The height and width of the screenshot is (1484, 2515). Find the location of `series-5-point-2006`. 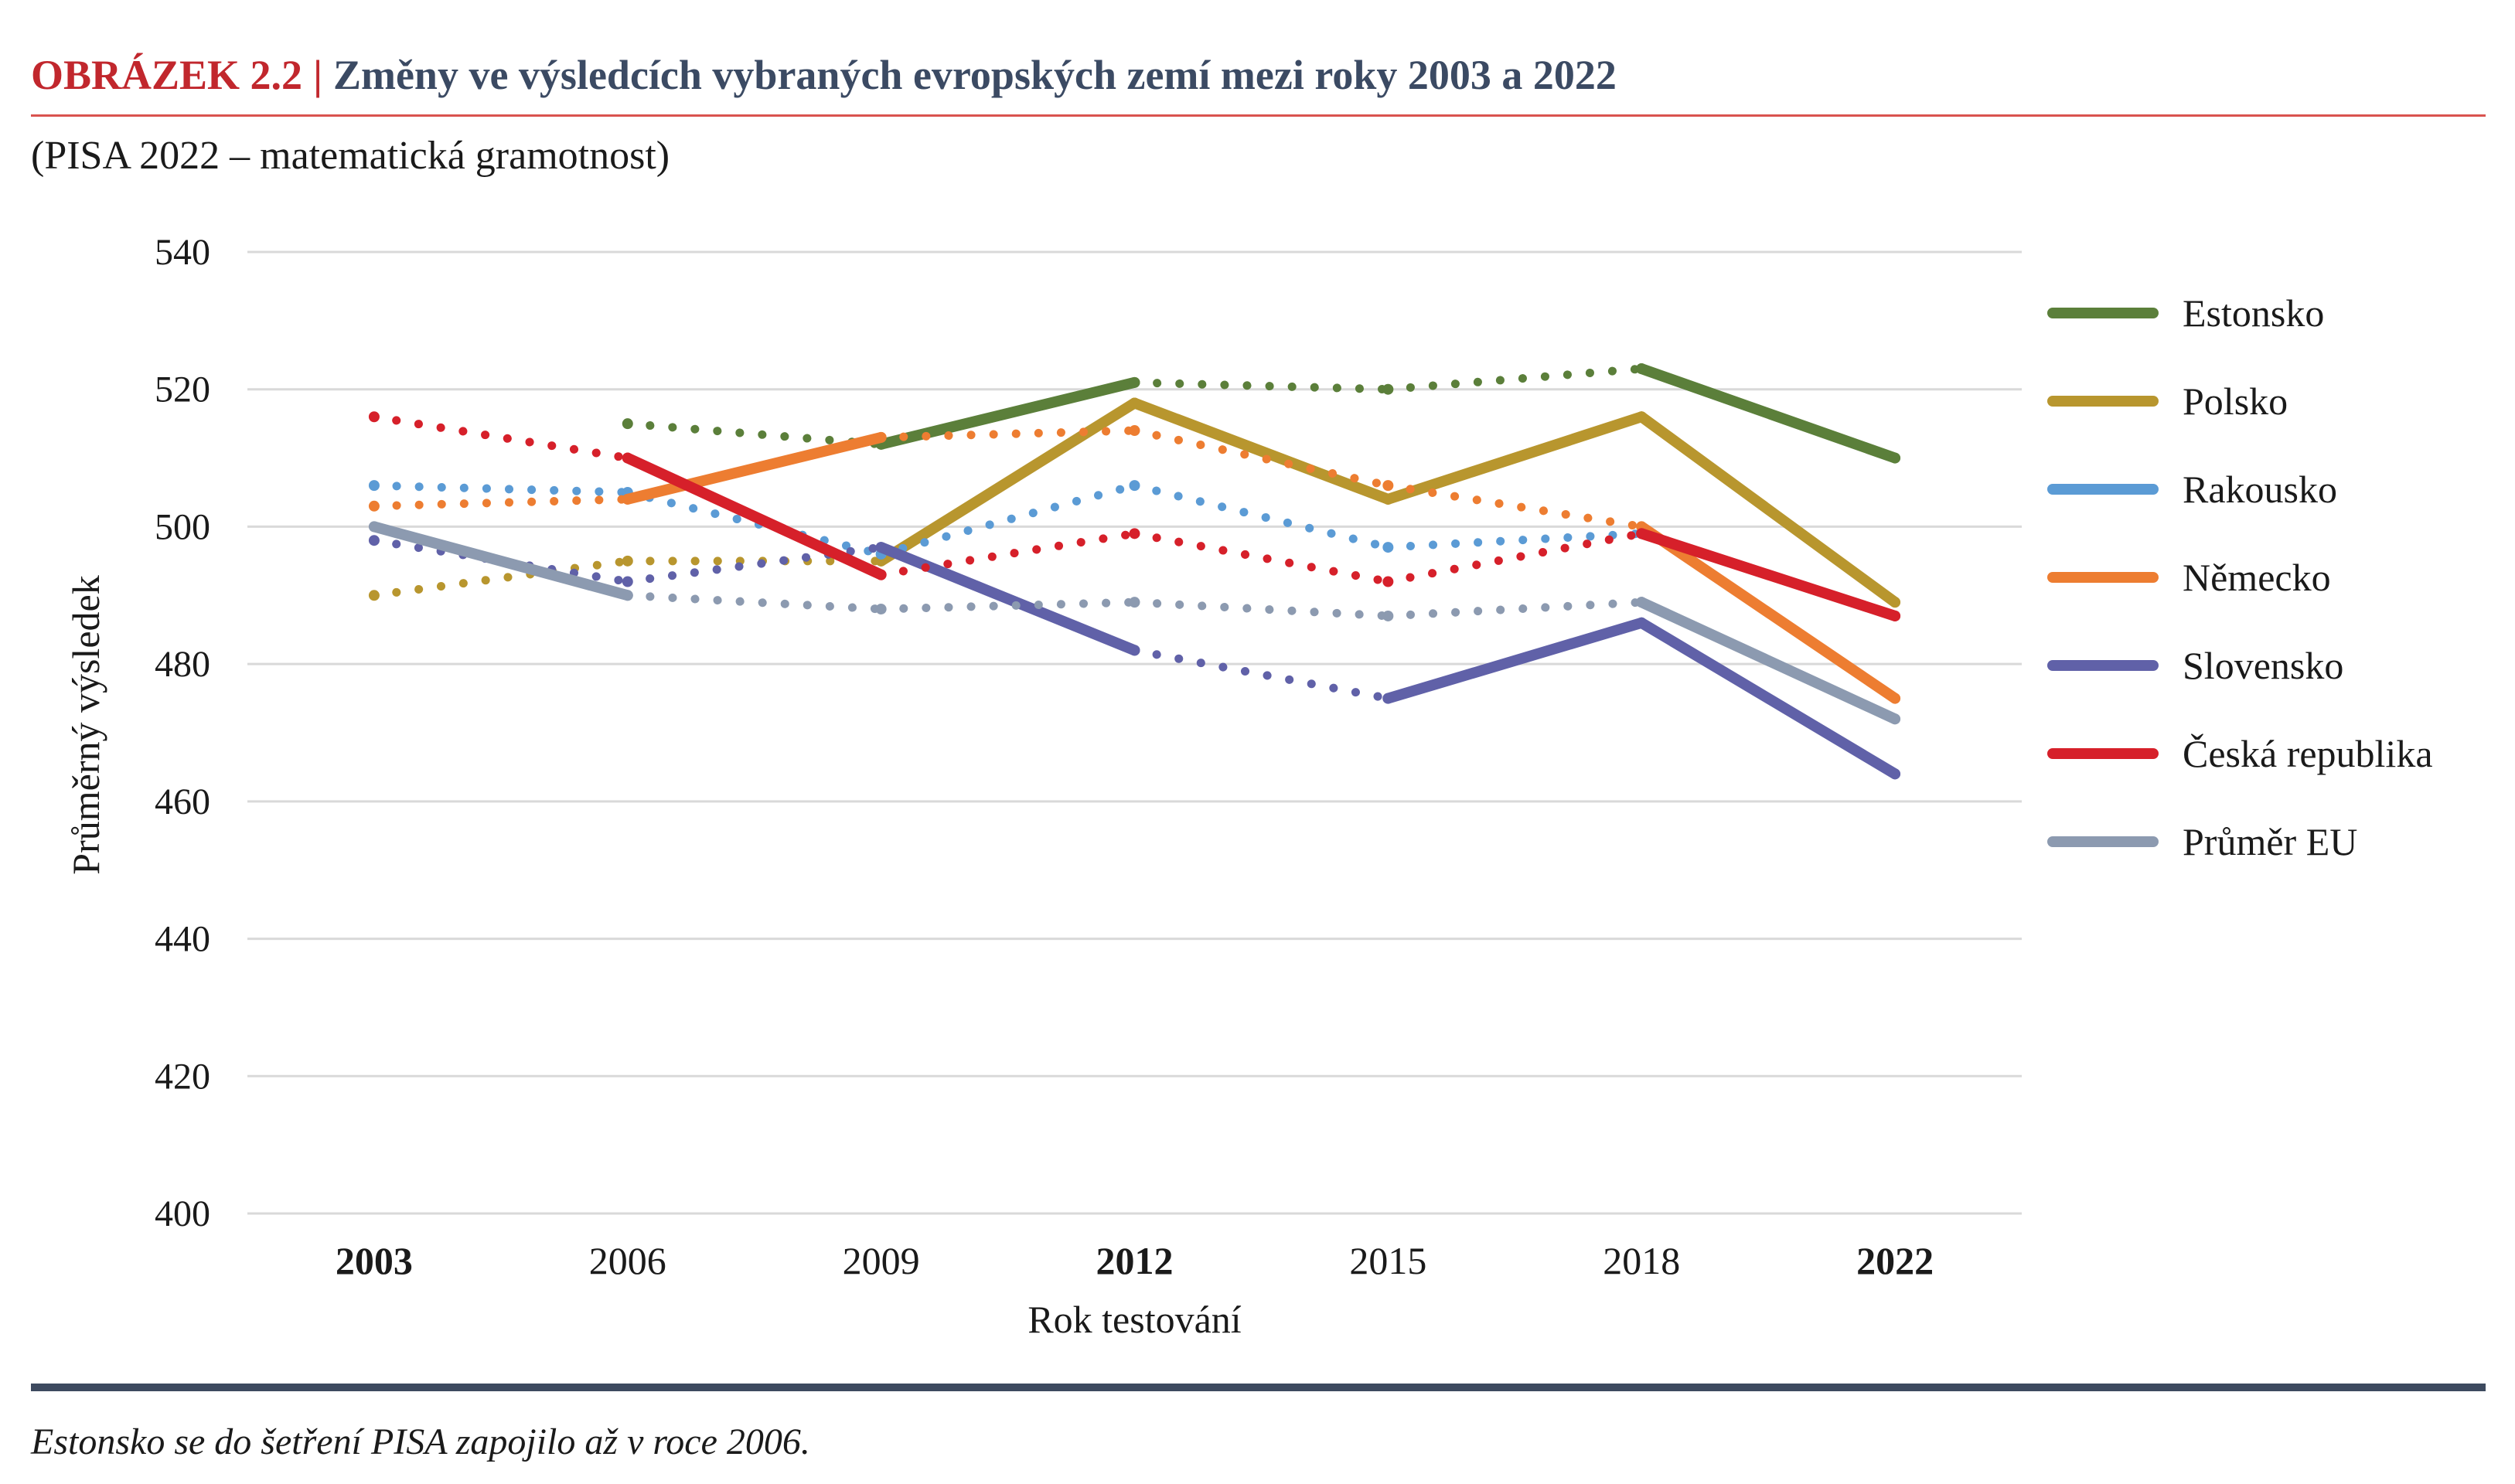

series-5-point-2006 is located at coordinates (627, 581).